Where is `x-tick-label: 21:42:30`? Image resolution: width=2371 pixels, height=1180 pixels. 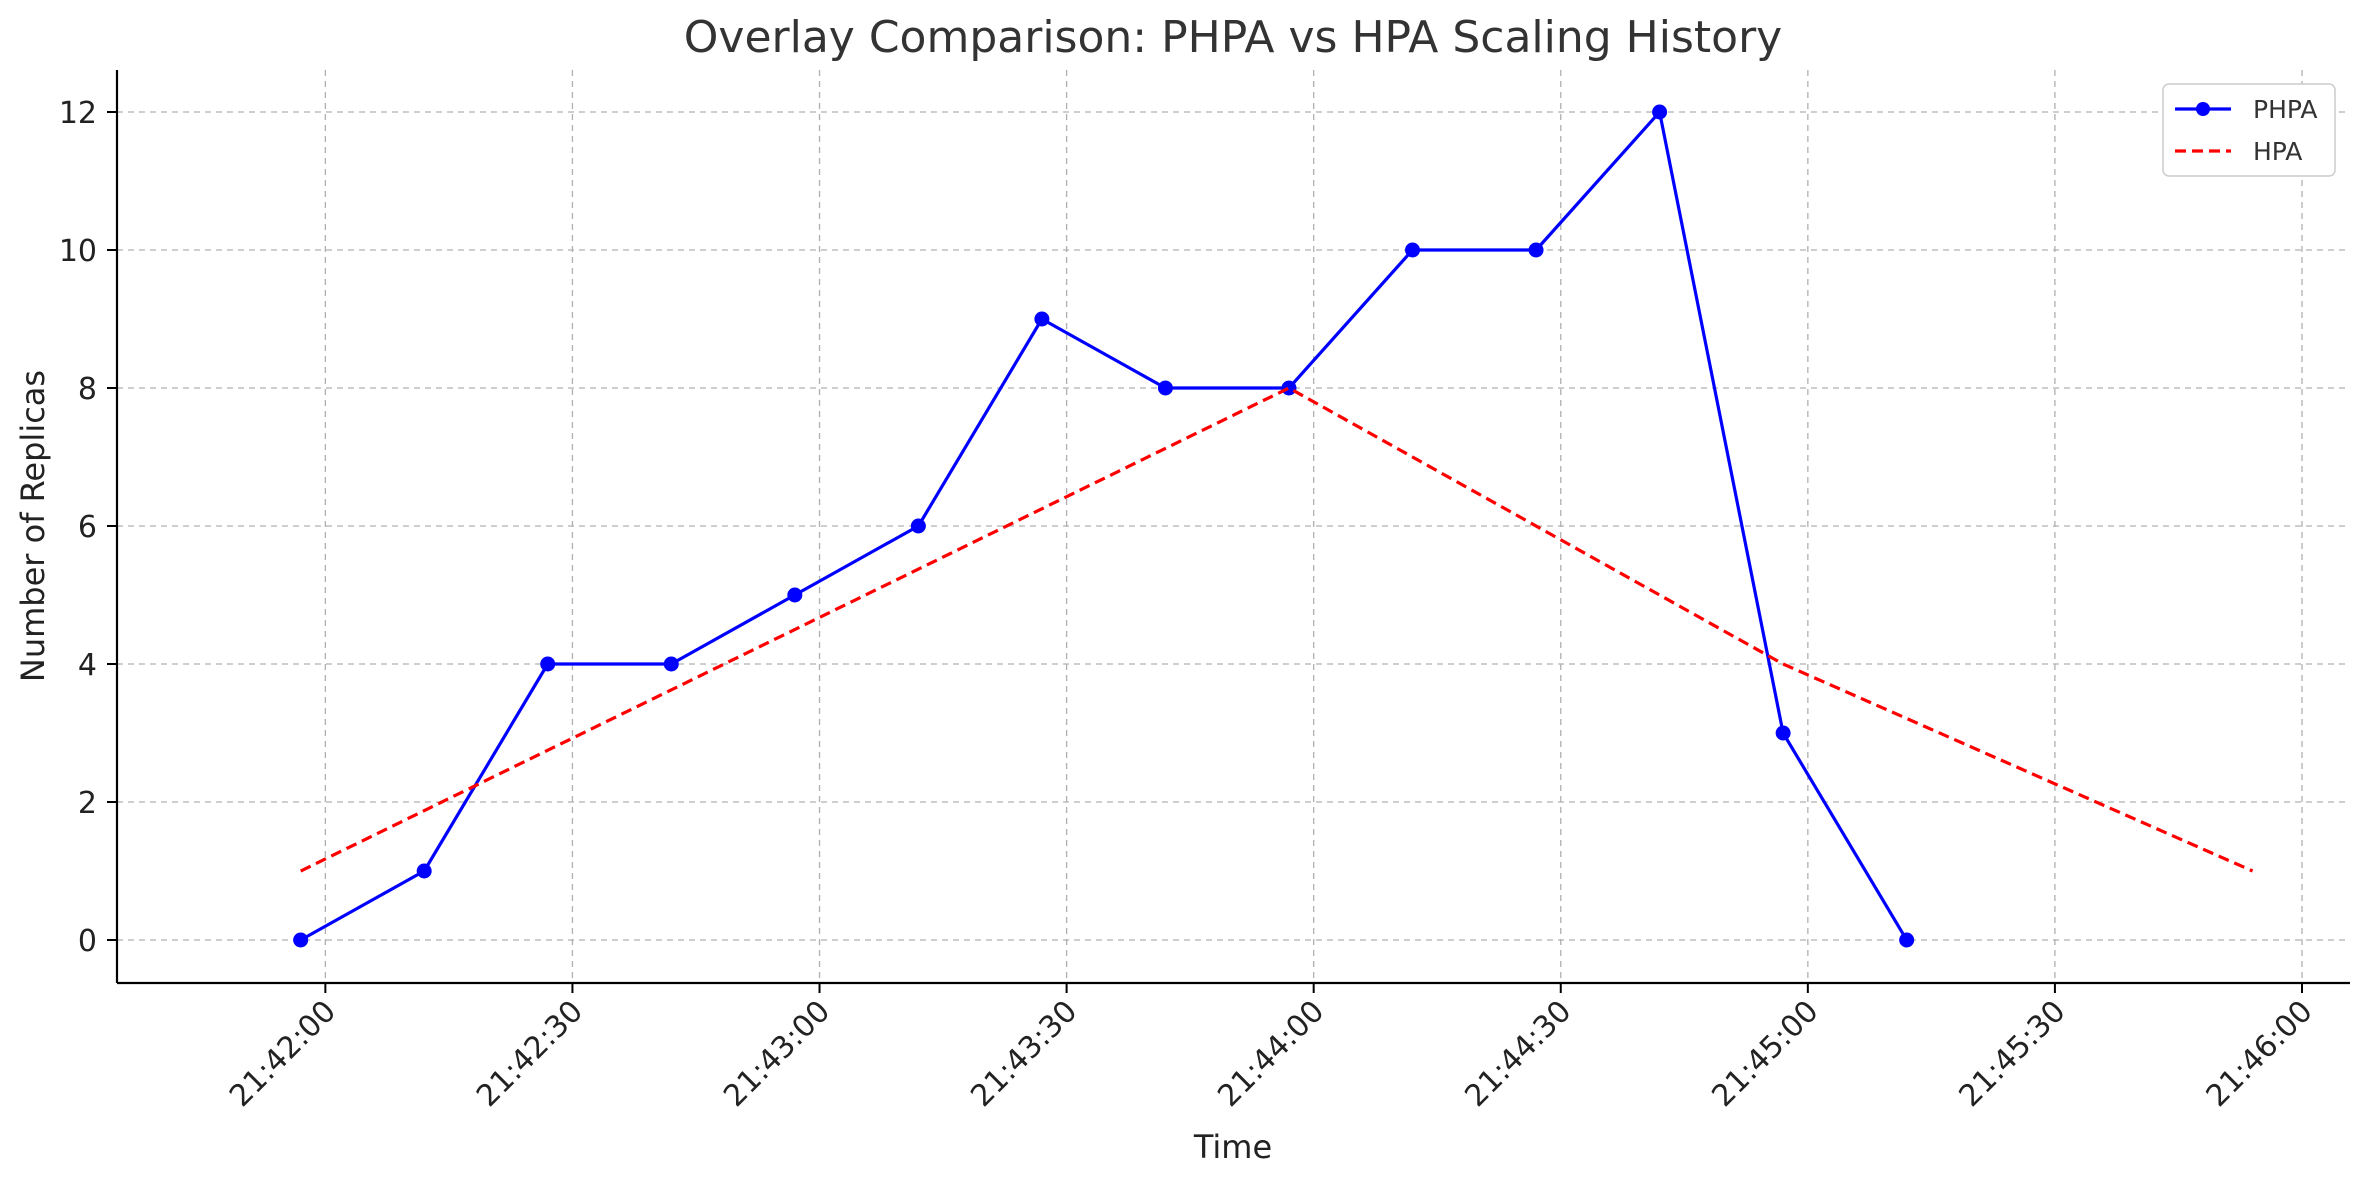
x-tick-label: 21:42:30 is located at coordinates (530, 1054).